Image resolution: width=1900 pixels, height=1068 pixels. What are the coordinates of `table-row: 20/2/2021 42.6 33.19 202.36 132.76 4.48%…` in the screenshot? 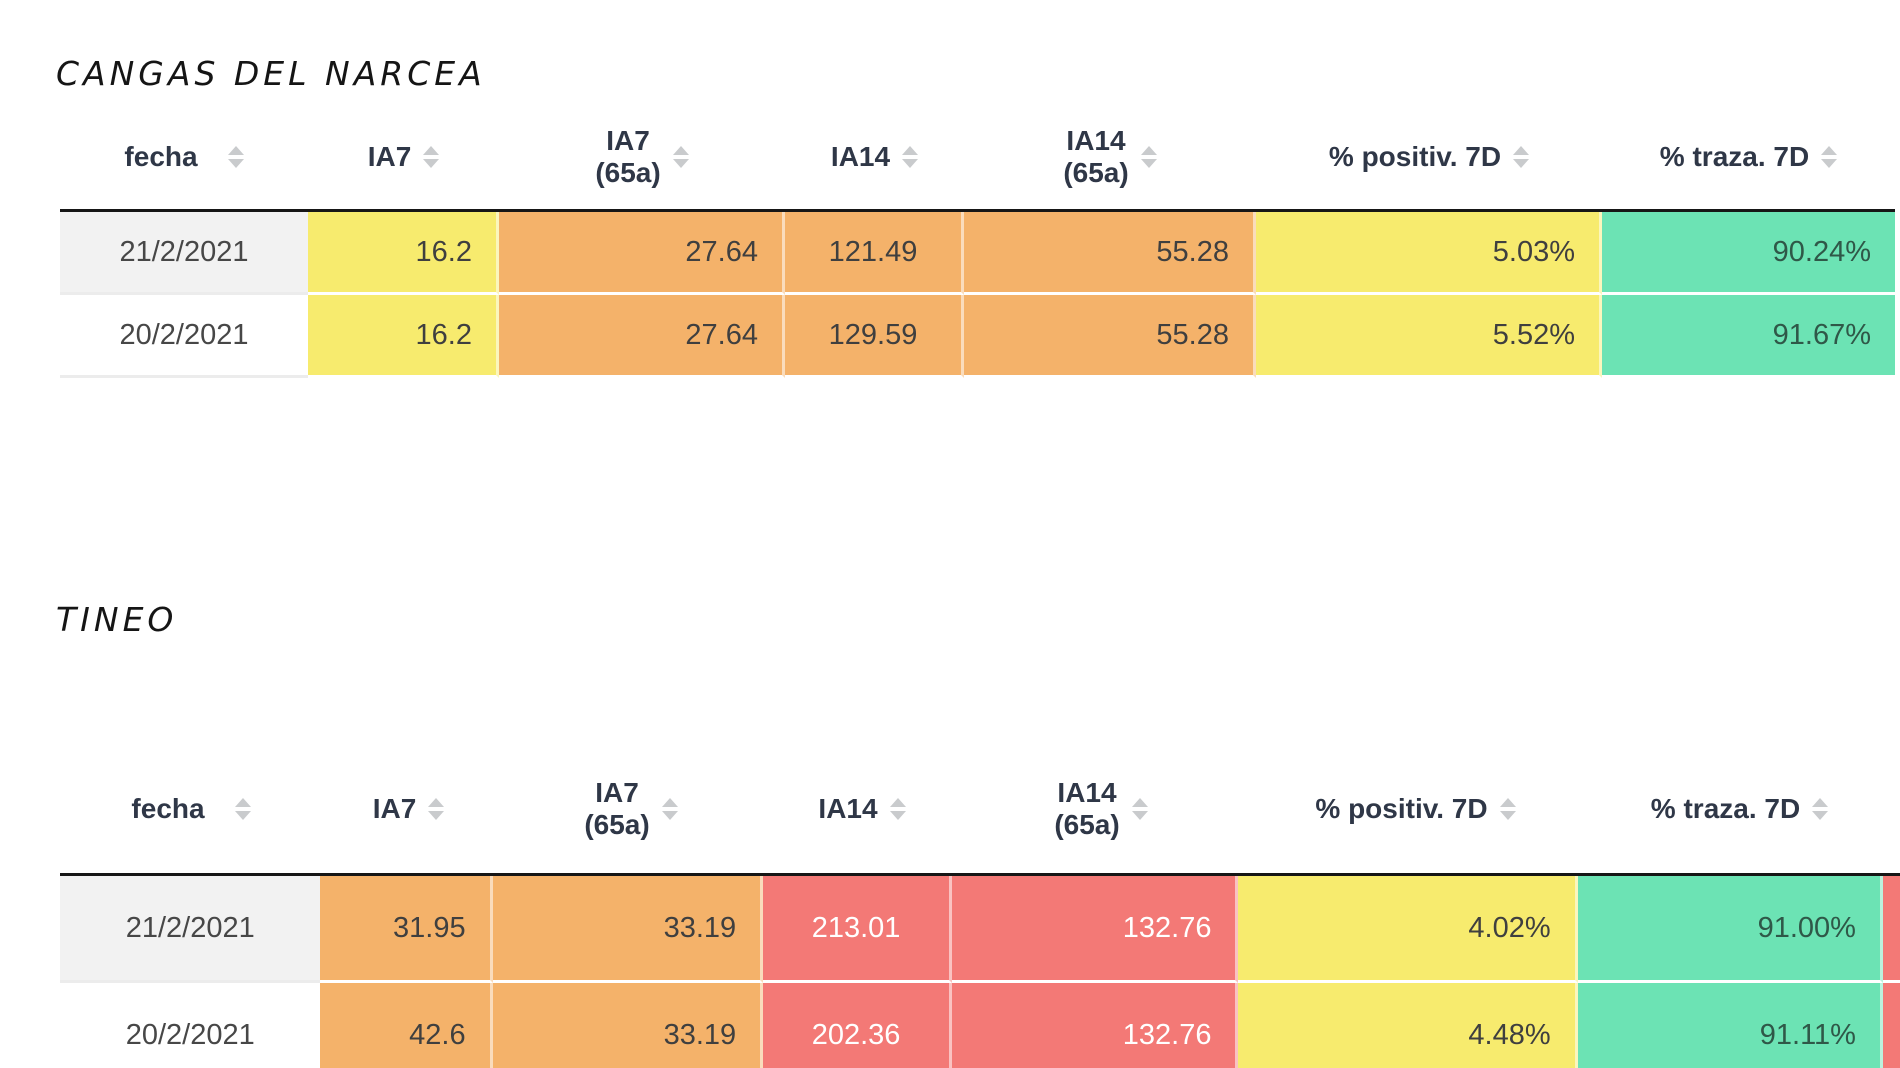 It's located at (980, 1025).